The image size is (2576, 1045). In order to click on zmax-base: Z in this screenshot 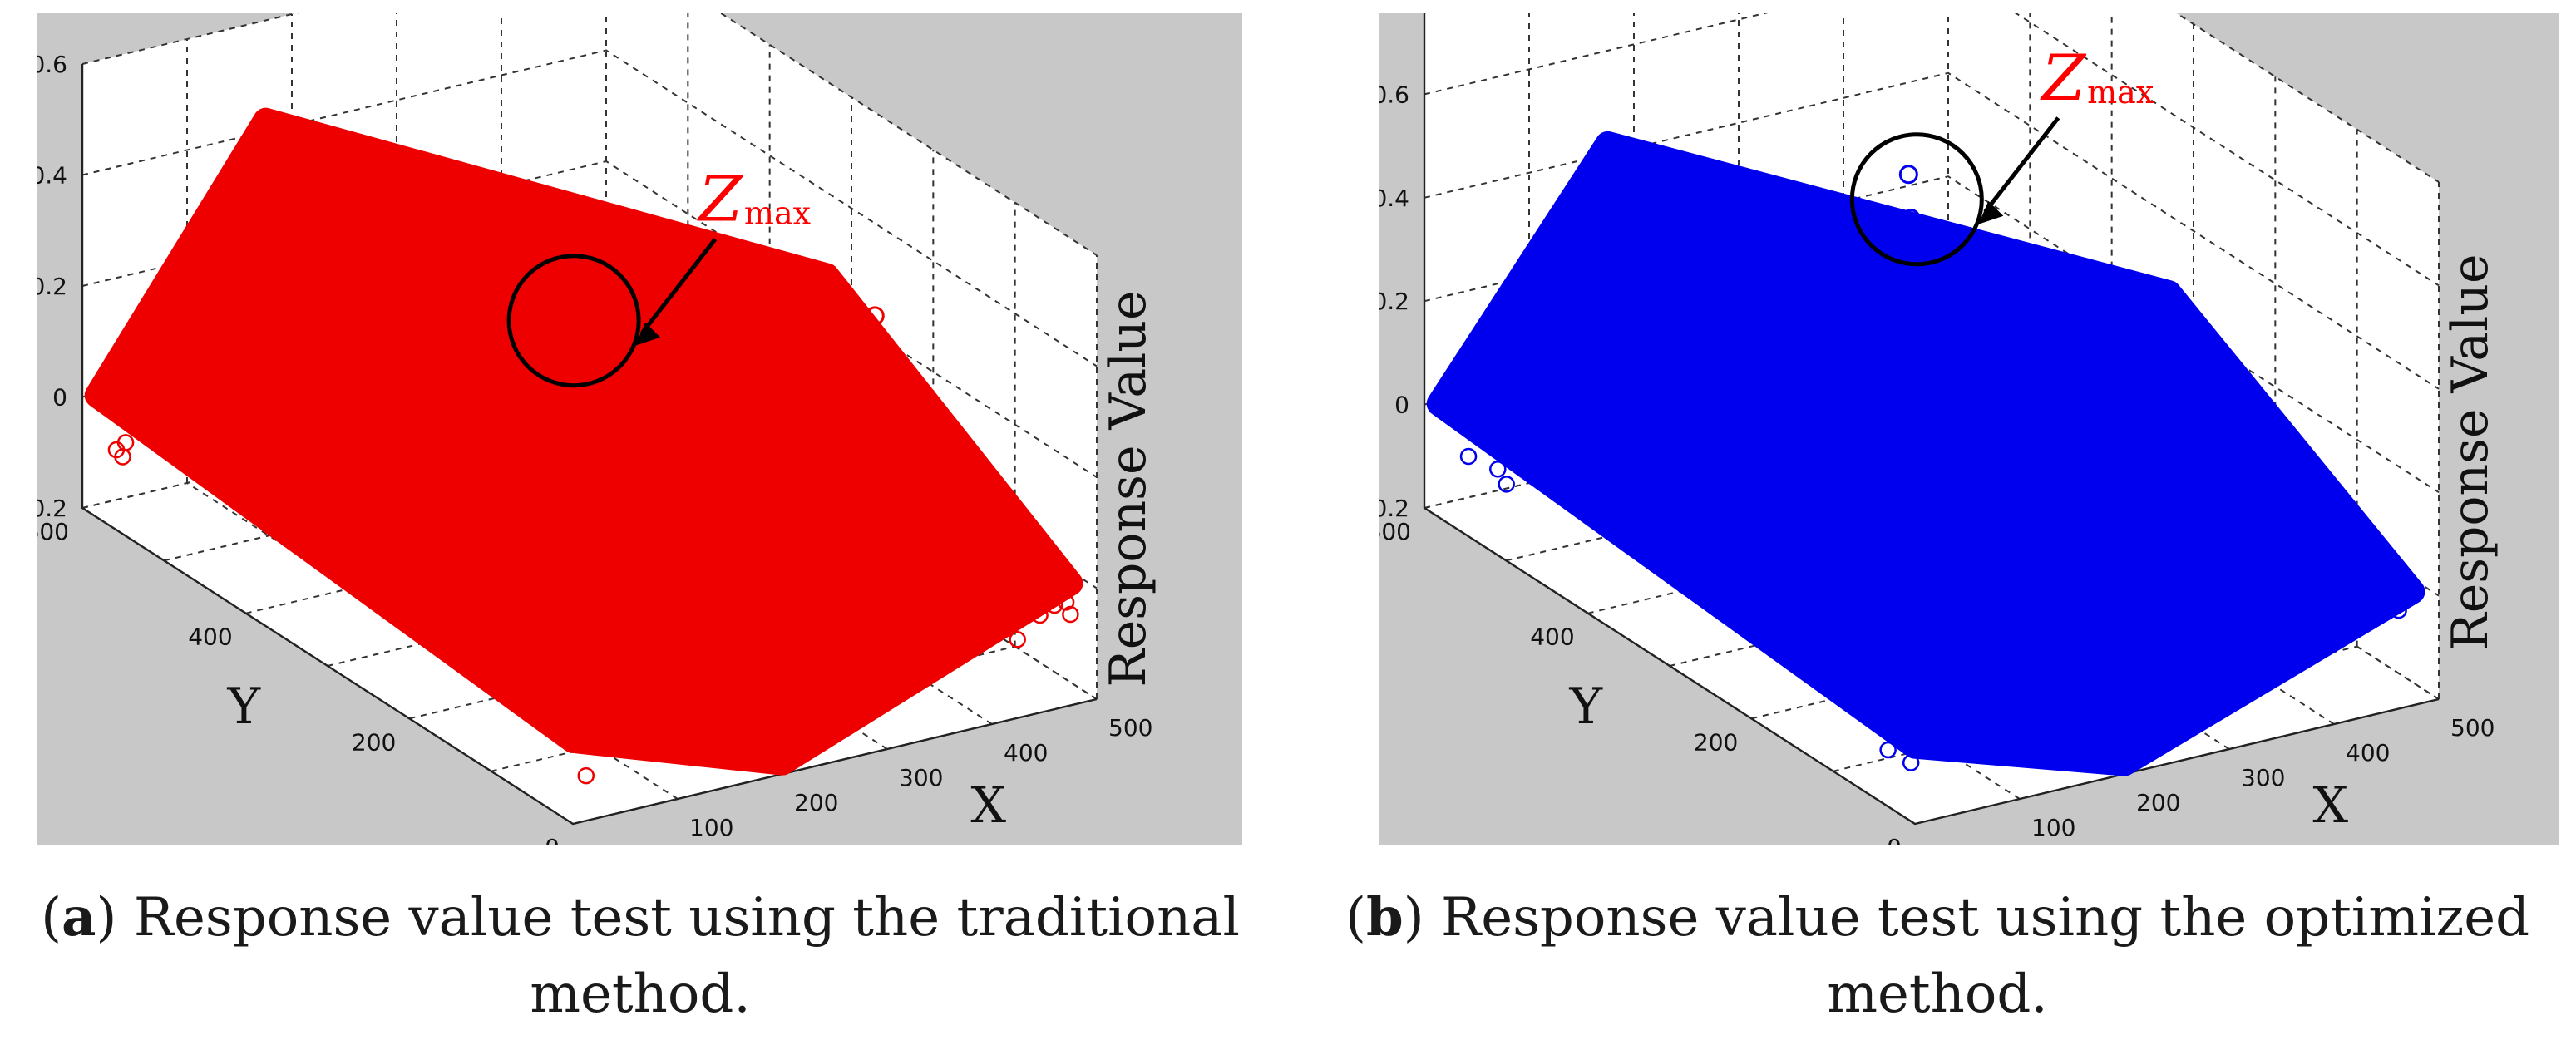, I will do `click(2063, 78)`.